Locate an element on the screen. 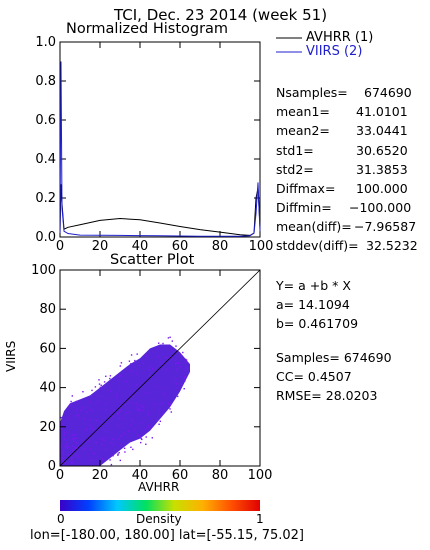  histogram-x-tick-label-right: 100 is located at coordinates (261, 246).